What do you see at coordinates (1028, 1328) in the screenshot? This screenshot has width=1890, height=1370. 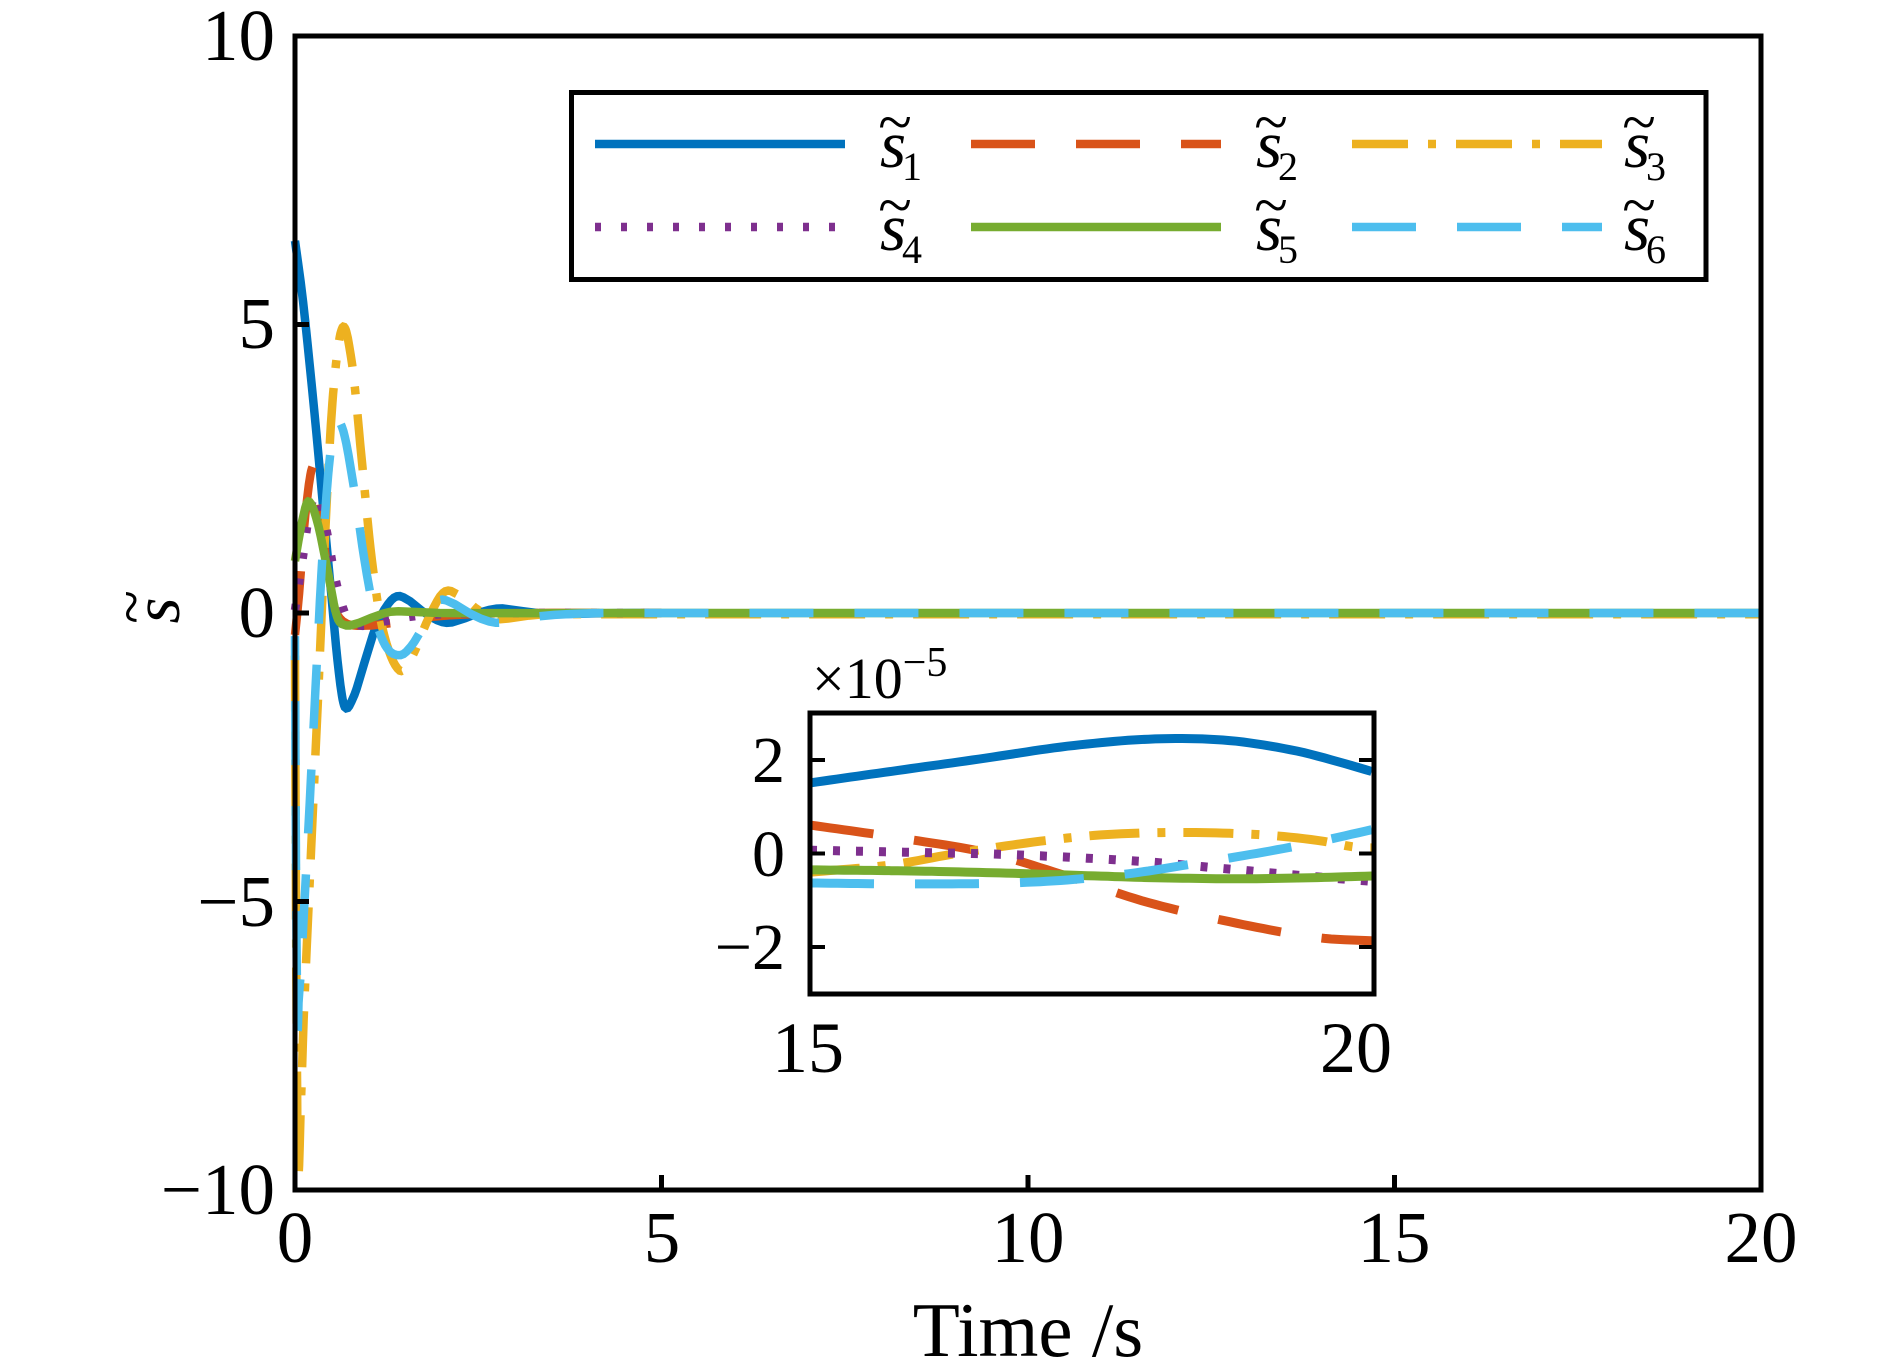 I see `svg-text: Time /s` at bounding box center [1028, 1328].